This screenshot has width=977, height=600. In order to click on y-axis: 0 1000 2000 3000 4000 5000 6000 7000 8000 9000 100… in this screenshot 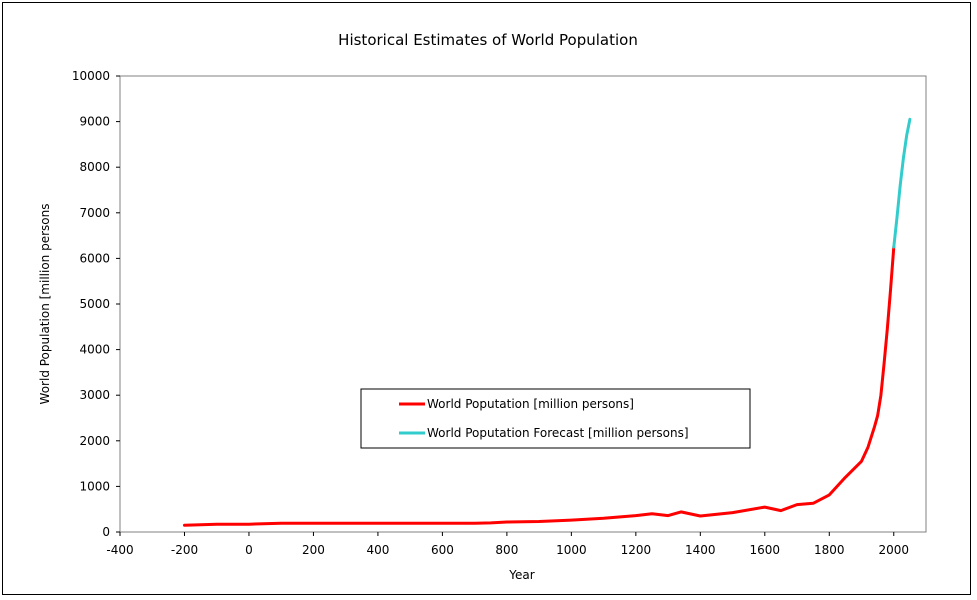, I will do `click(96, 304)`.